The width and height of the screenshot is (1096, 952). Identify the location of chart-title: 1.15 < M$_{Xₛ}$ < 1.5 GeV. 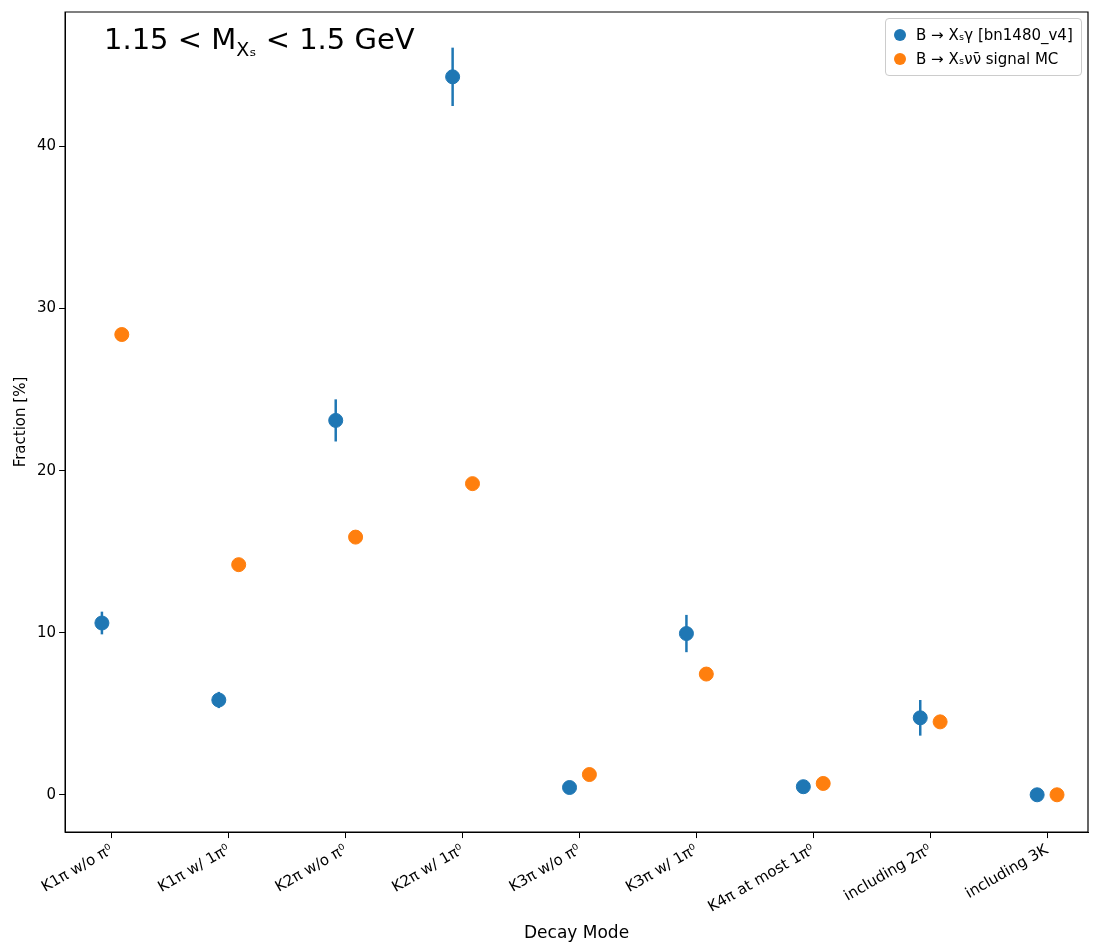
(259, 41).